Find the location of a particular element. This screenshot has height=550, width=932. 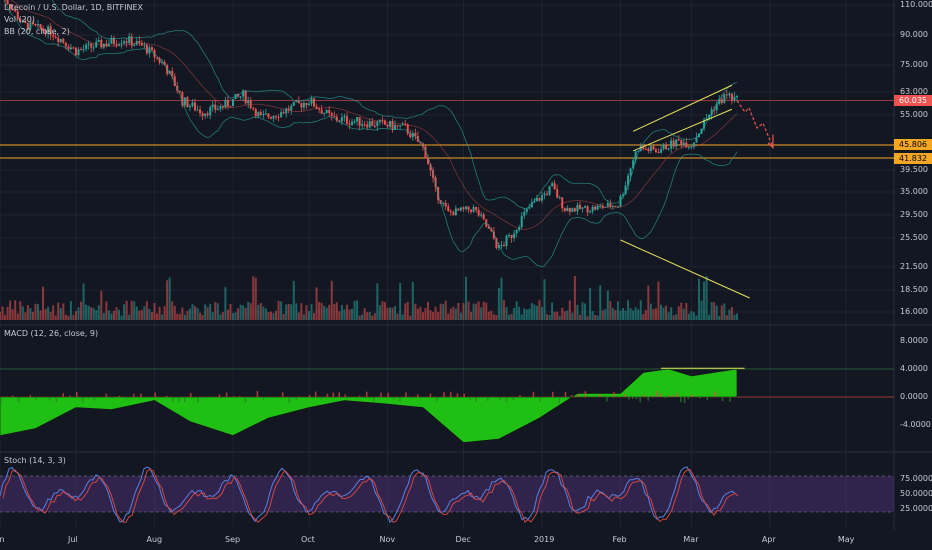

vol-legend: Vol (20) is located at coordinates (19, 19).